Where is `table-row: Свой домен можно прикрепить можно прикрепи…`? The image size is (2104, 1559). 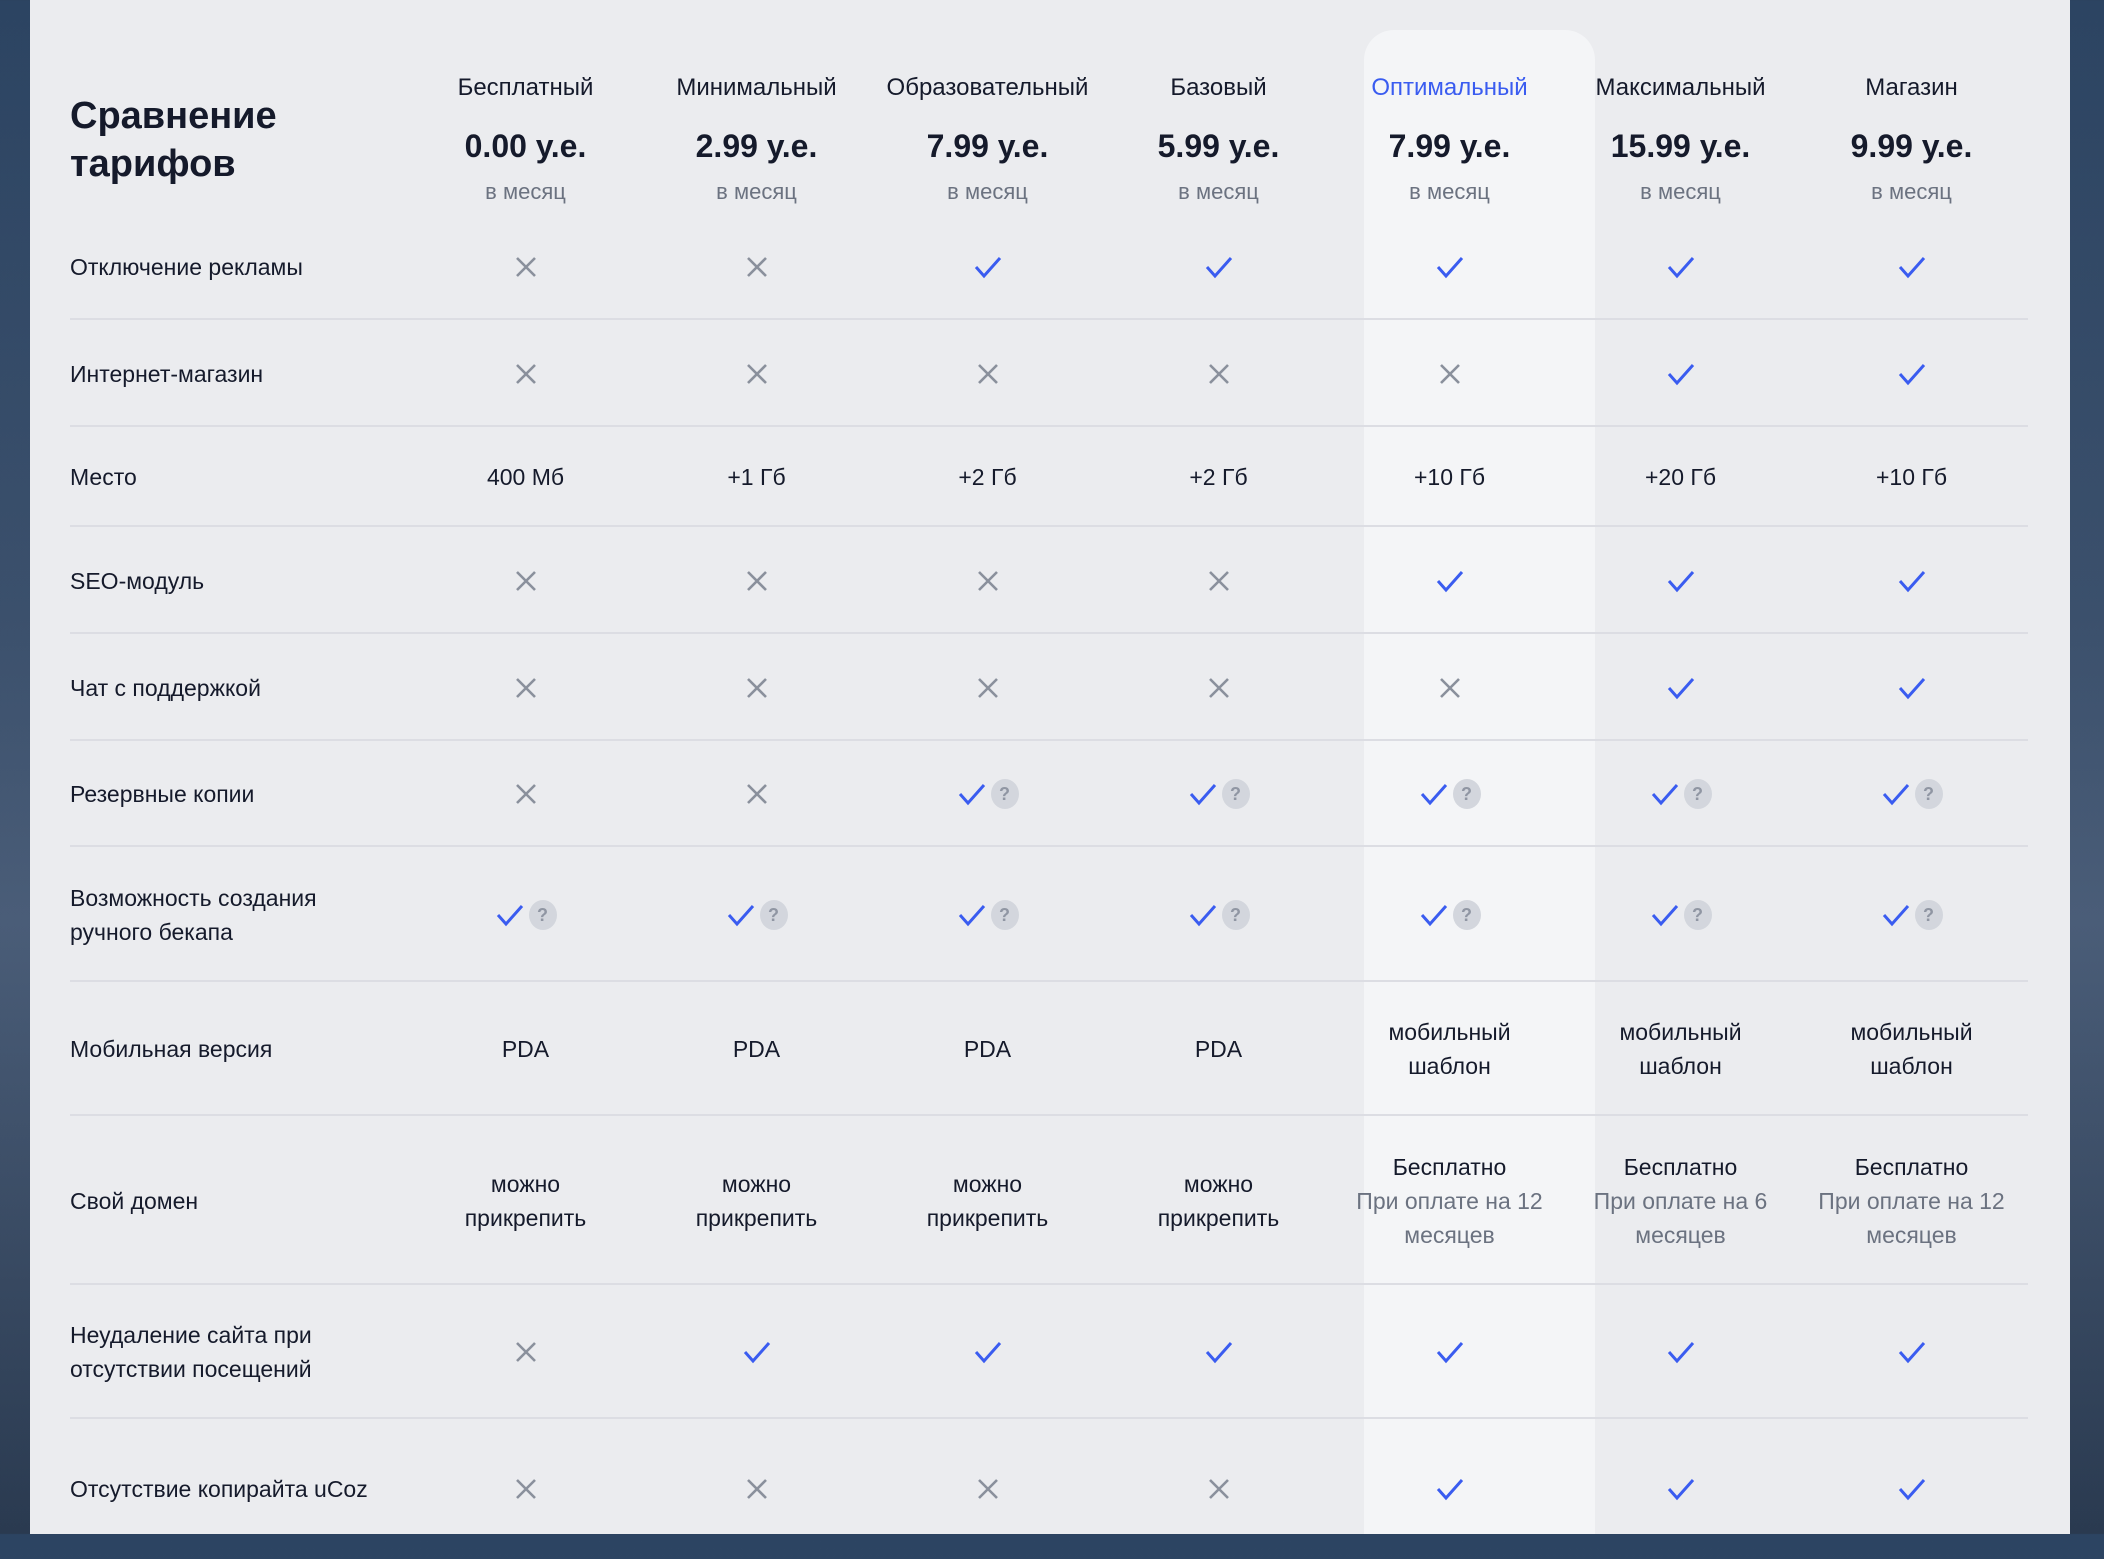
table-row: Свой домен можно прикрепить можно прикрепи… is located at coordinates (1049, 1199).